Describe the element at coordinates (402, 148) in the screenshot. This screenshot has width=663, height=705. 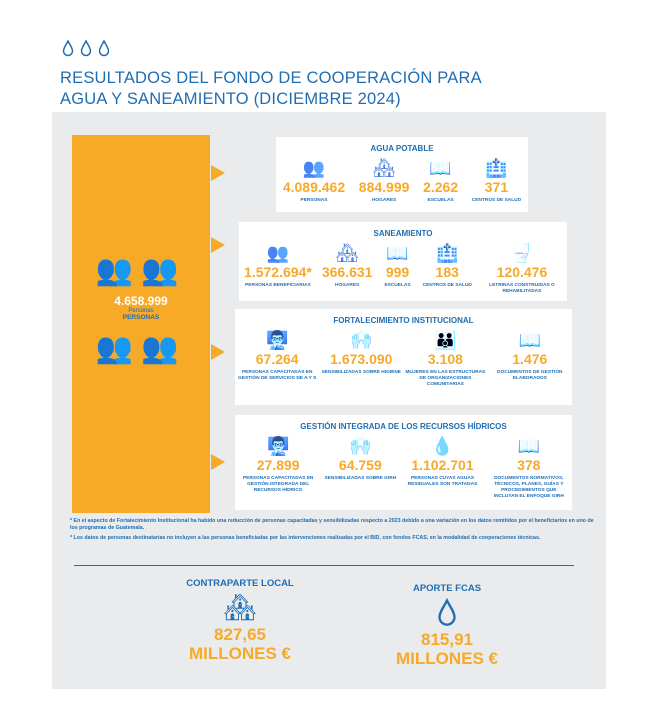
I see `section-title: AGUA POTABLE` at that location.